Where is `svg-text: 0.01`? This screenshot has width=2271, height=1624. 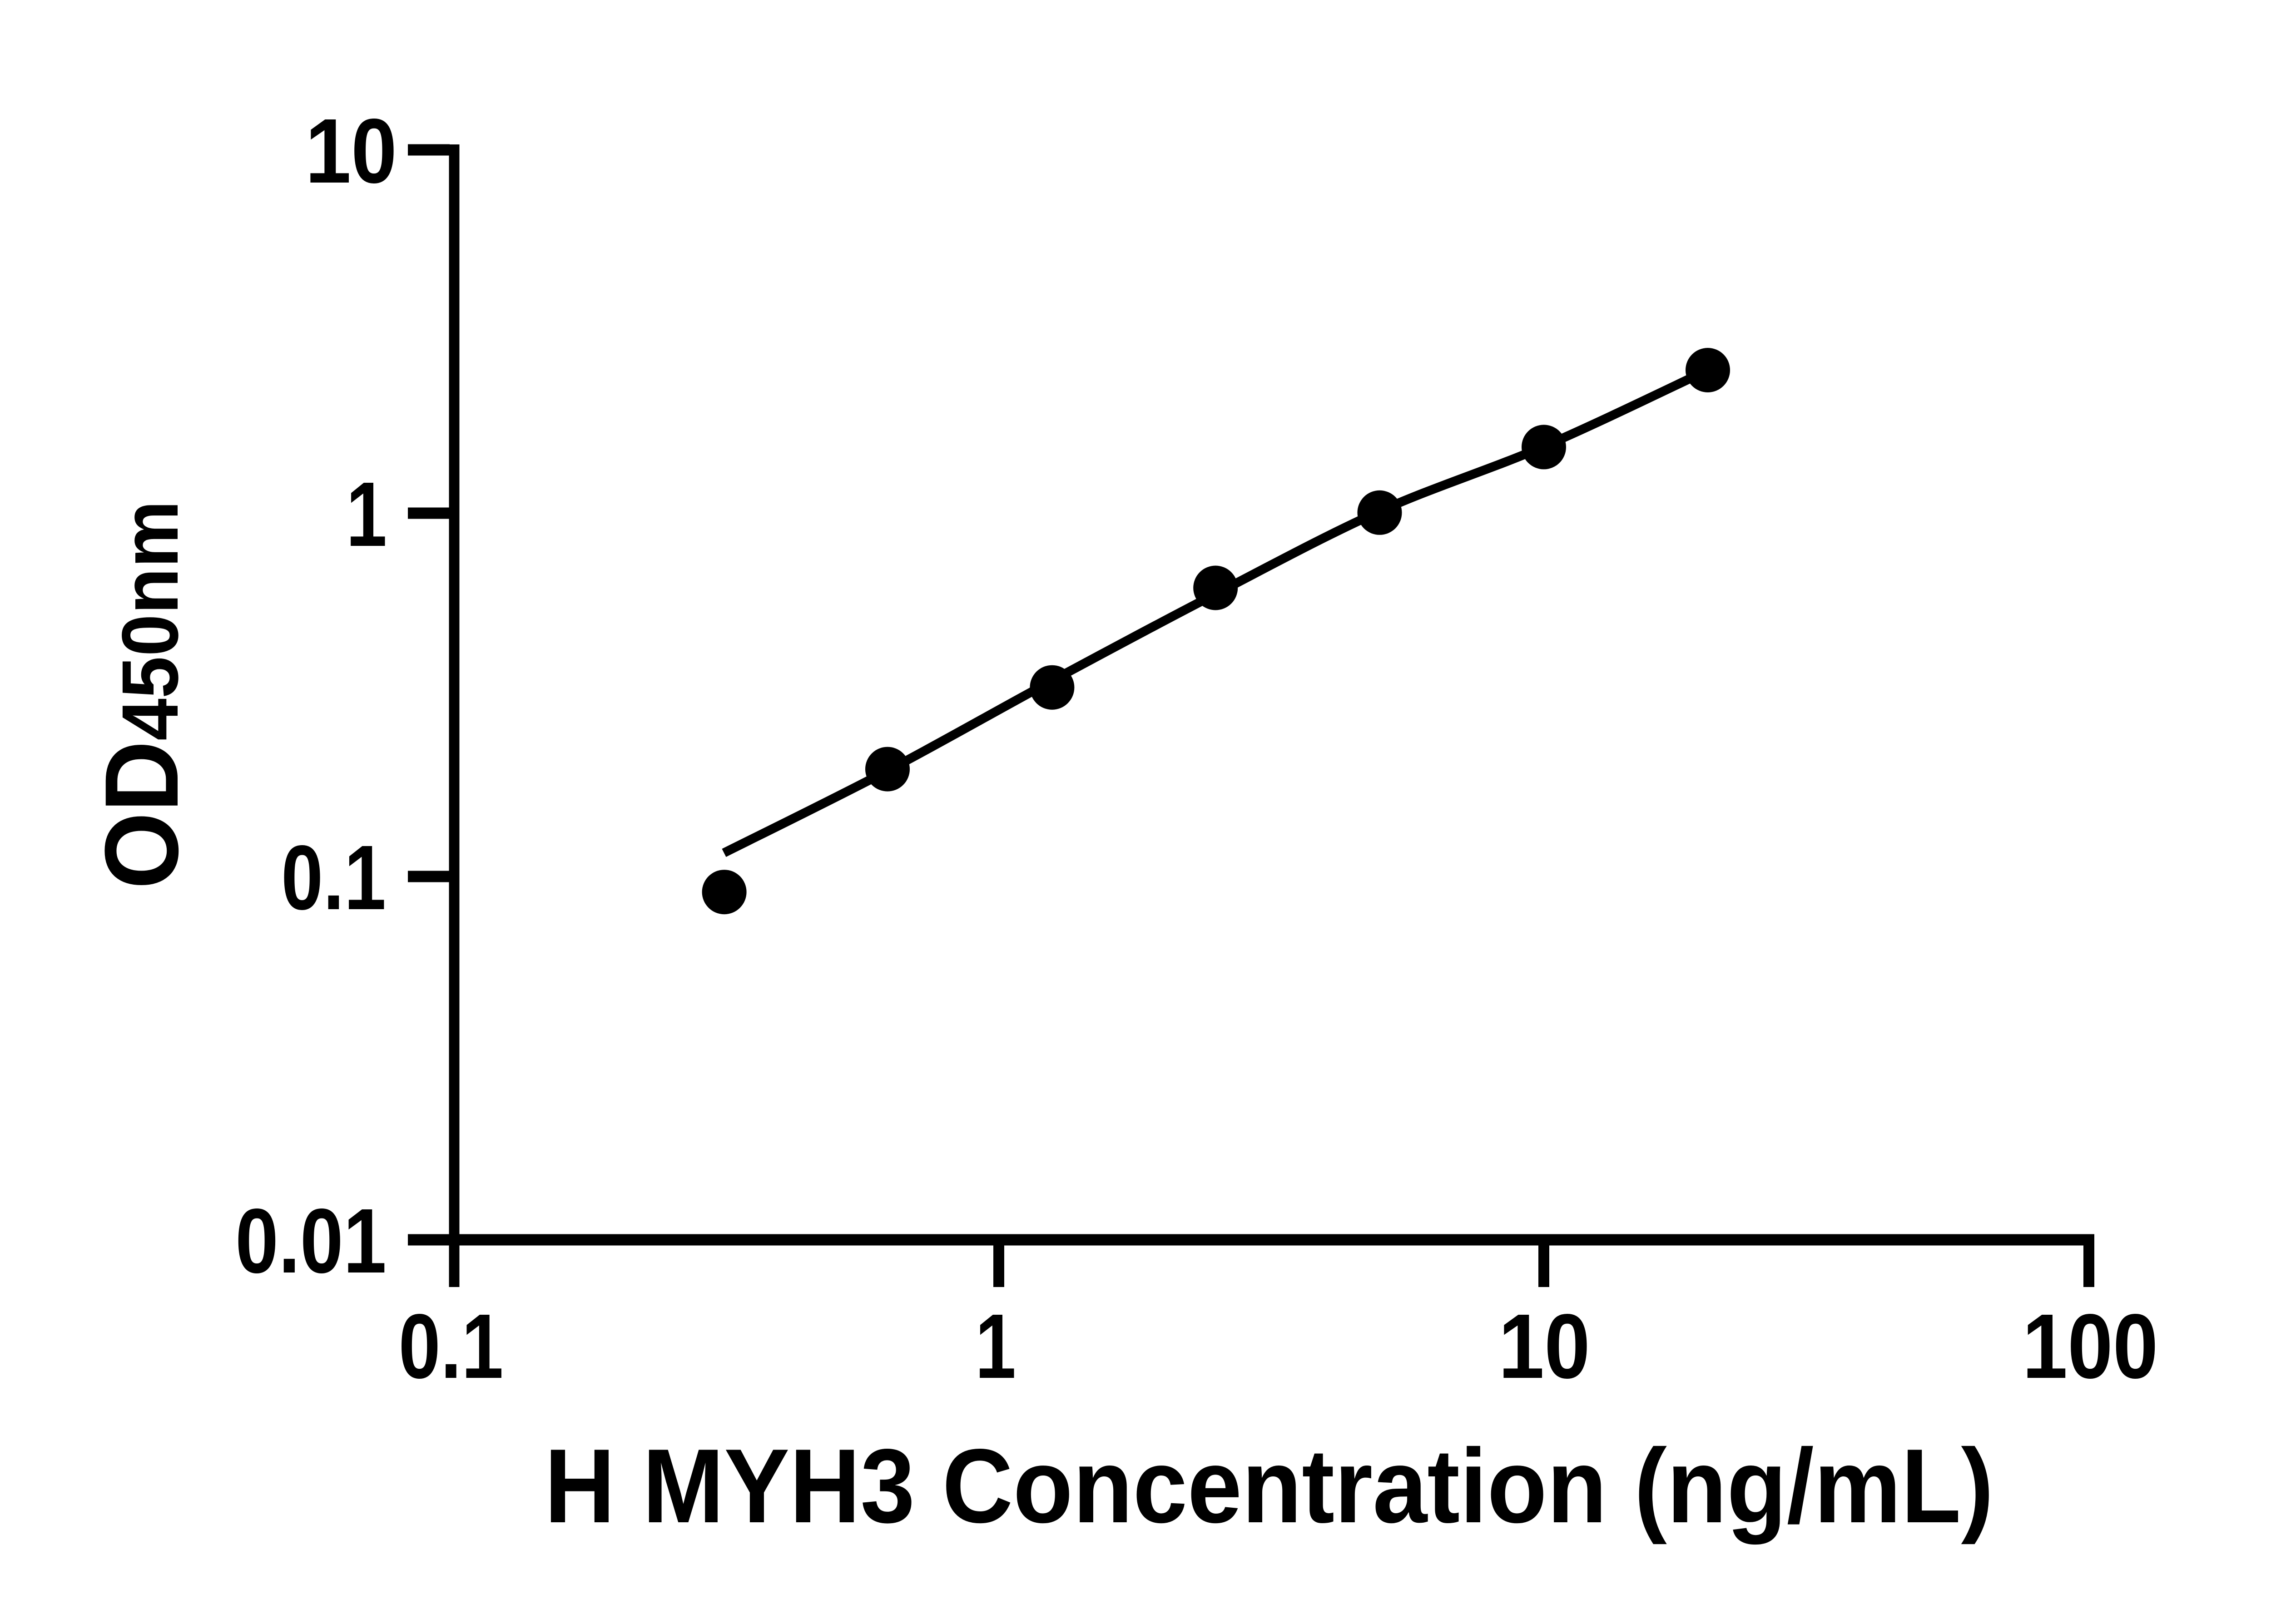 svg-text: 0.01 is located at coordinates (311, 1240).